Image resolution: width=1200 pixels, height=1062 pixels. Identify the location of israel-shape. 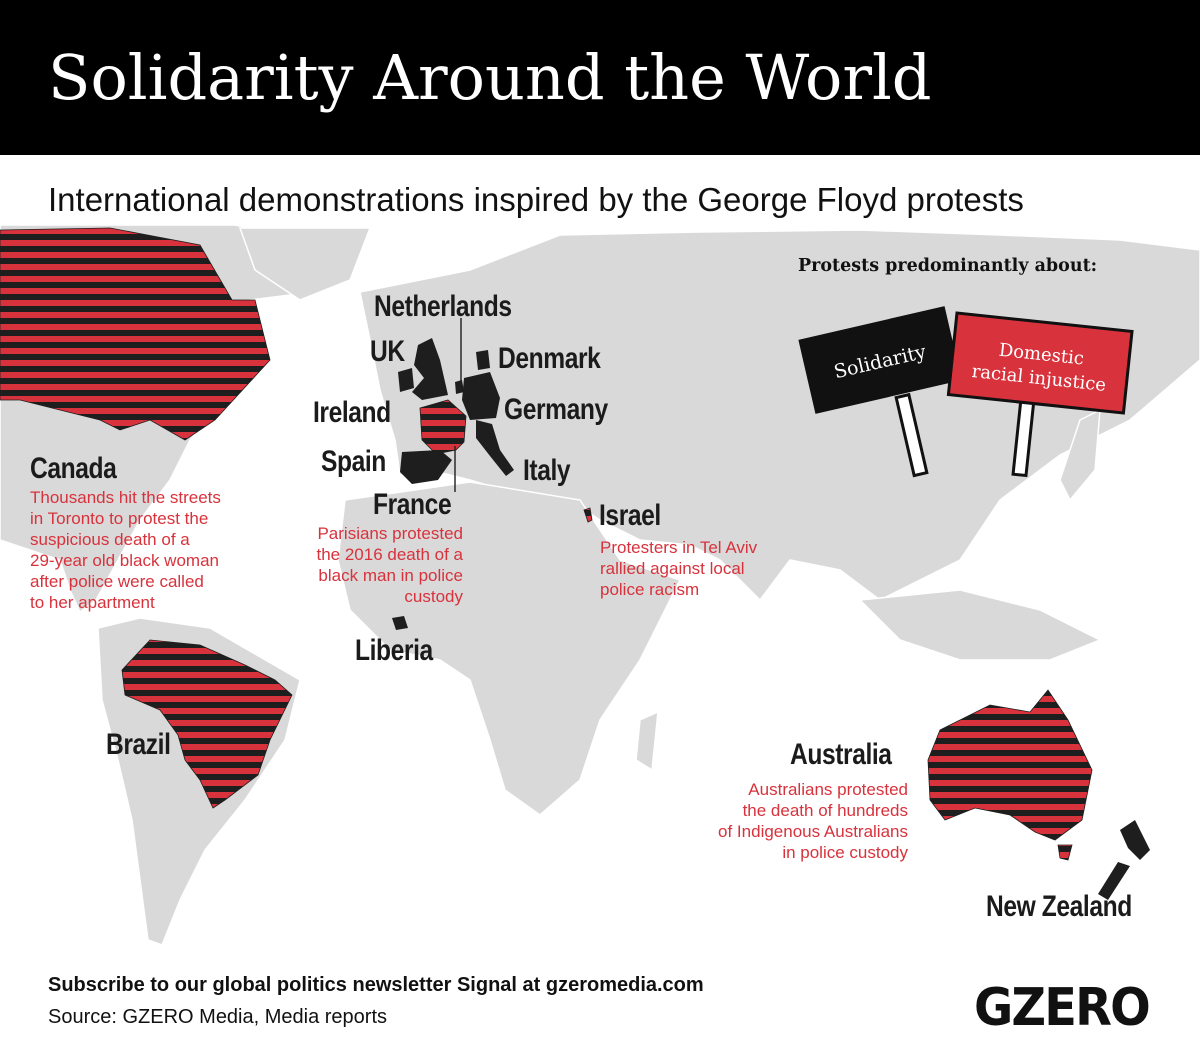
(588, 515).